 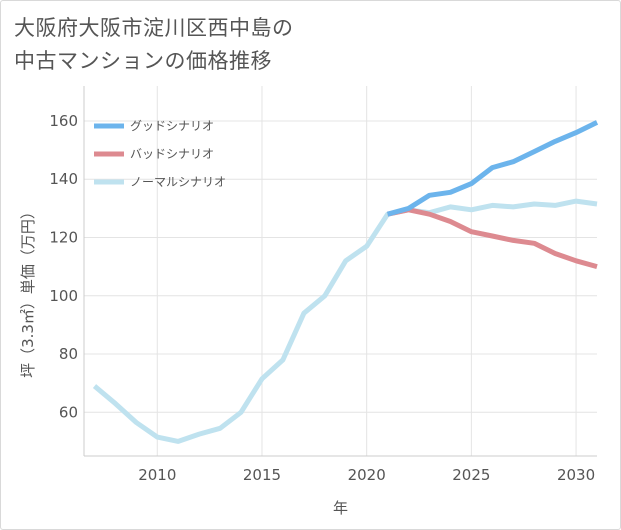 What do you see at coordinates (63, 179) in the screenshot?
I see `y-tick-label: 140` at bounding box center [63, 179].